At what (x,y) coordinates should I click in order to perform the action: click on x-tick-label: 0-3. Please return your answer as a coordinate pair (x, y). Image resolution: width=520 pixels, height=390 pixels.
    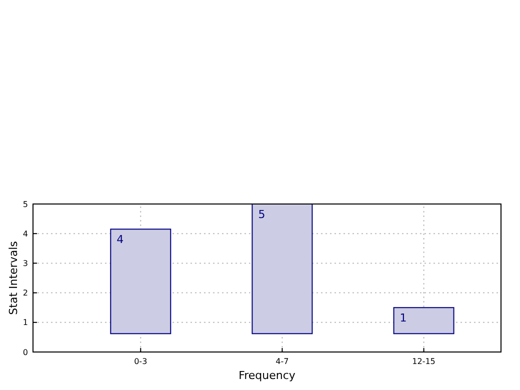
    Looking at the image, I should click on (141, 361).